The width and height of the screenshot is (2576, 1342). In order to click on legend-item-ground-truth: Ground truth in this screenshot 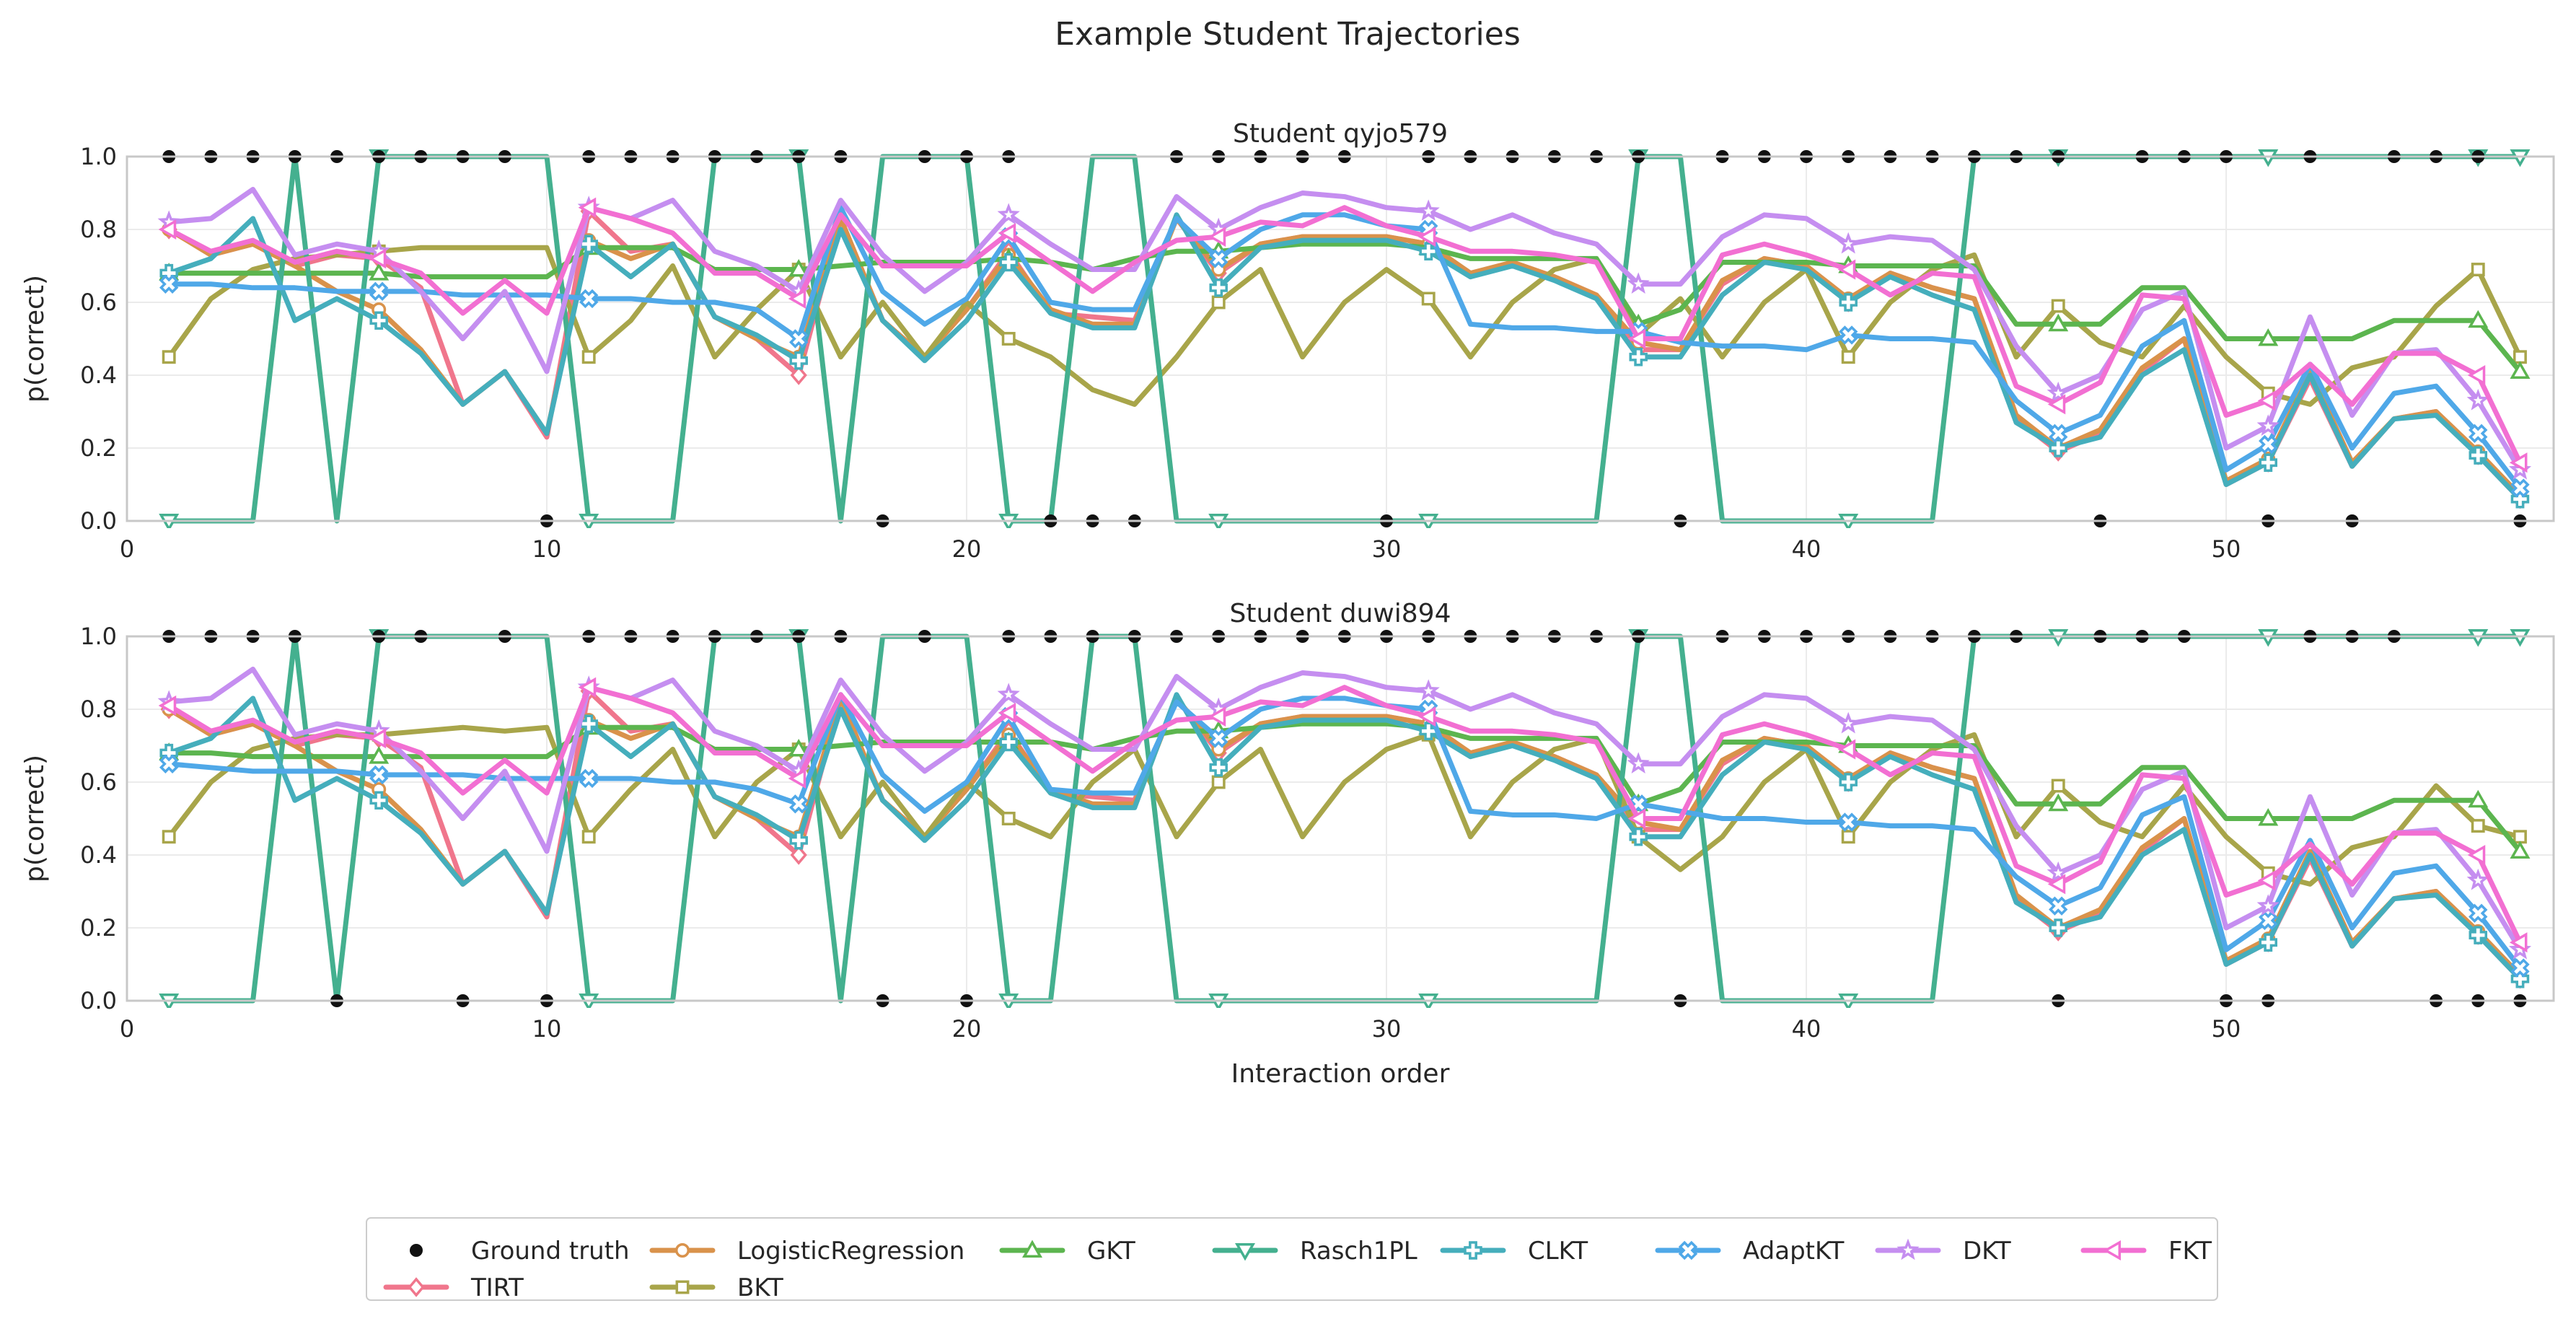, I will do `click(520, 1252)`.